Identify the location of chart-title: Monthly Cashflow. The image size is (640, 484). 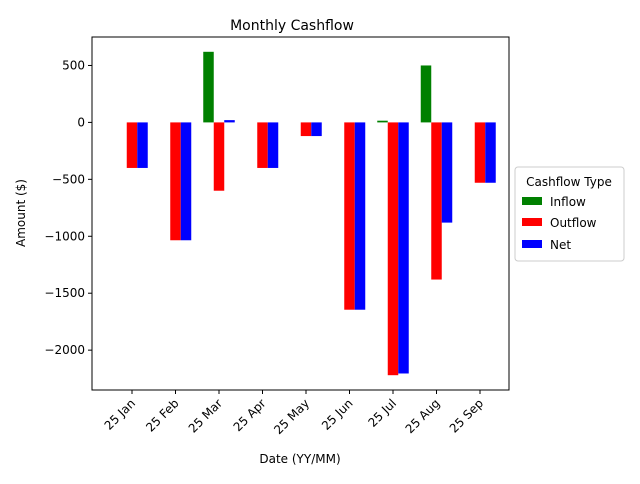
(292, 26).